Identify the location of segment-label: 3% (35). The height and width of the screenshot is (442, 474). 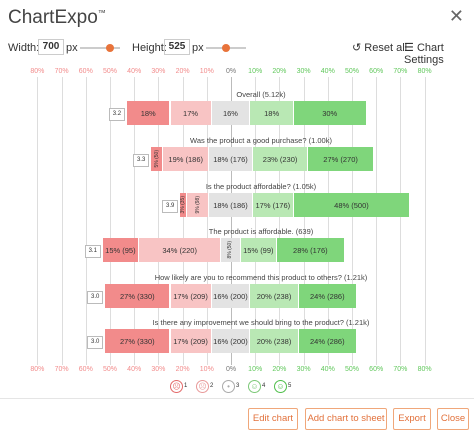
(183, 205).